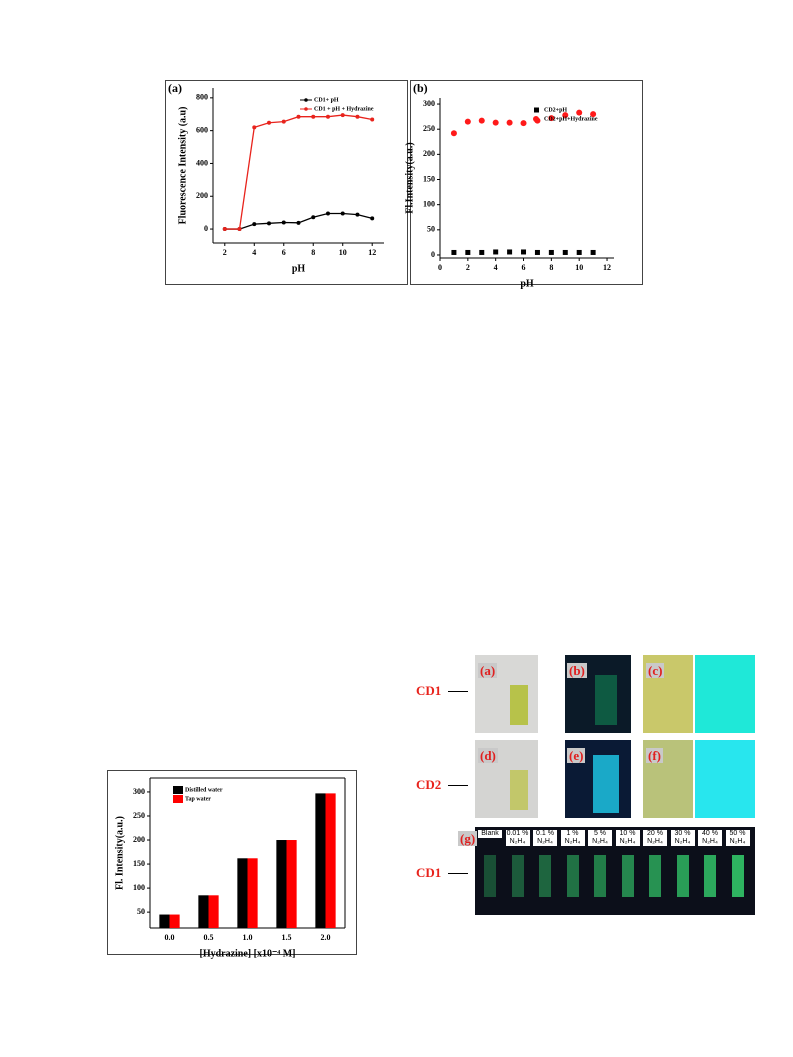 The image size is (793, 1057). I want to click on x-tick-label: 10, so click(343, 252).